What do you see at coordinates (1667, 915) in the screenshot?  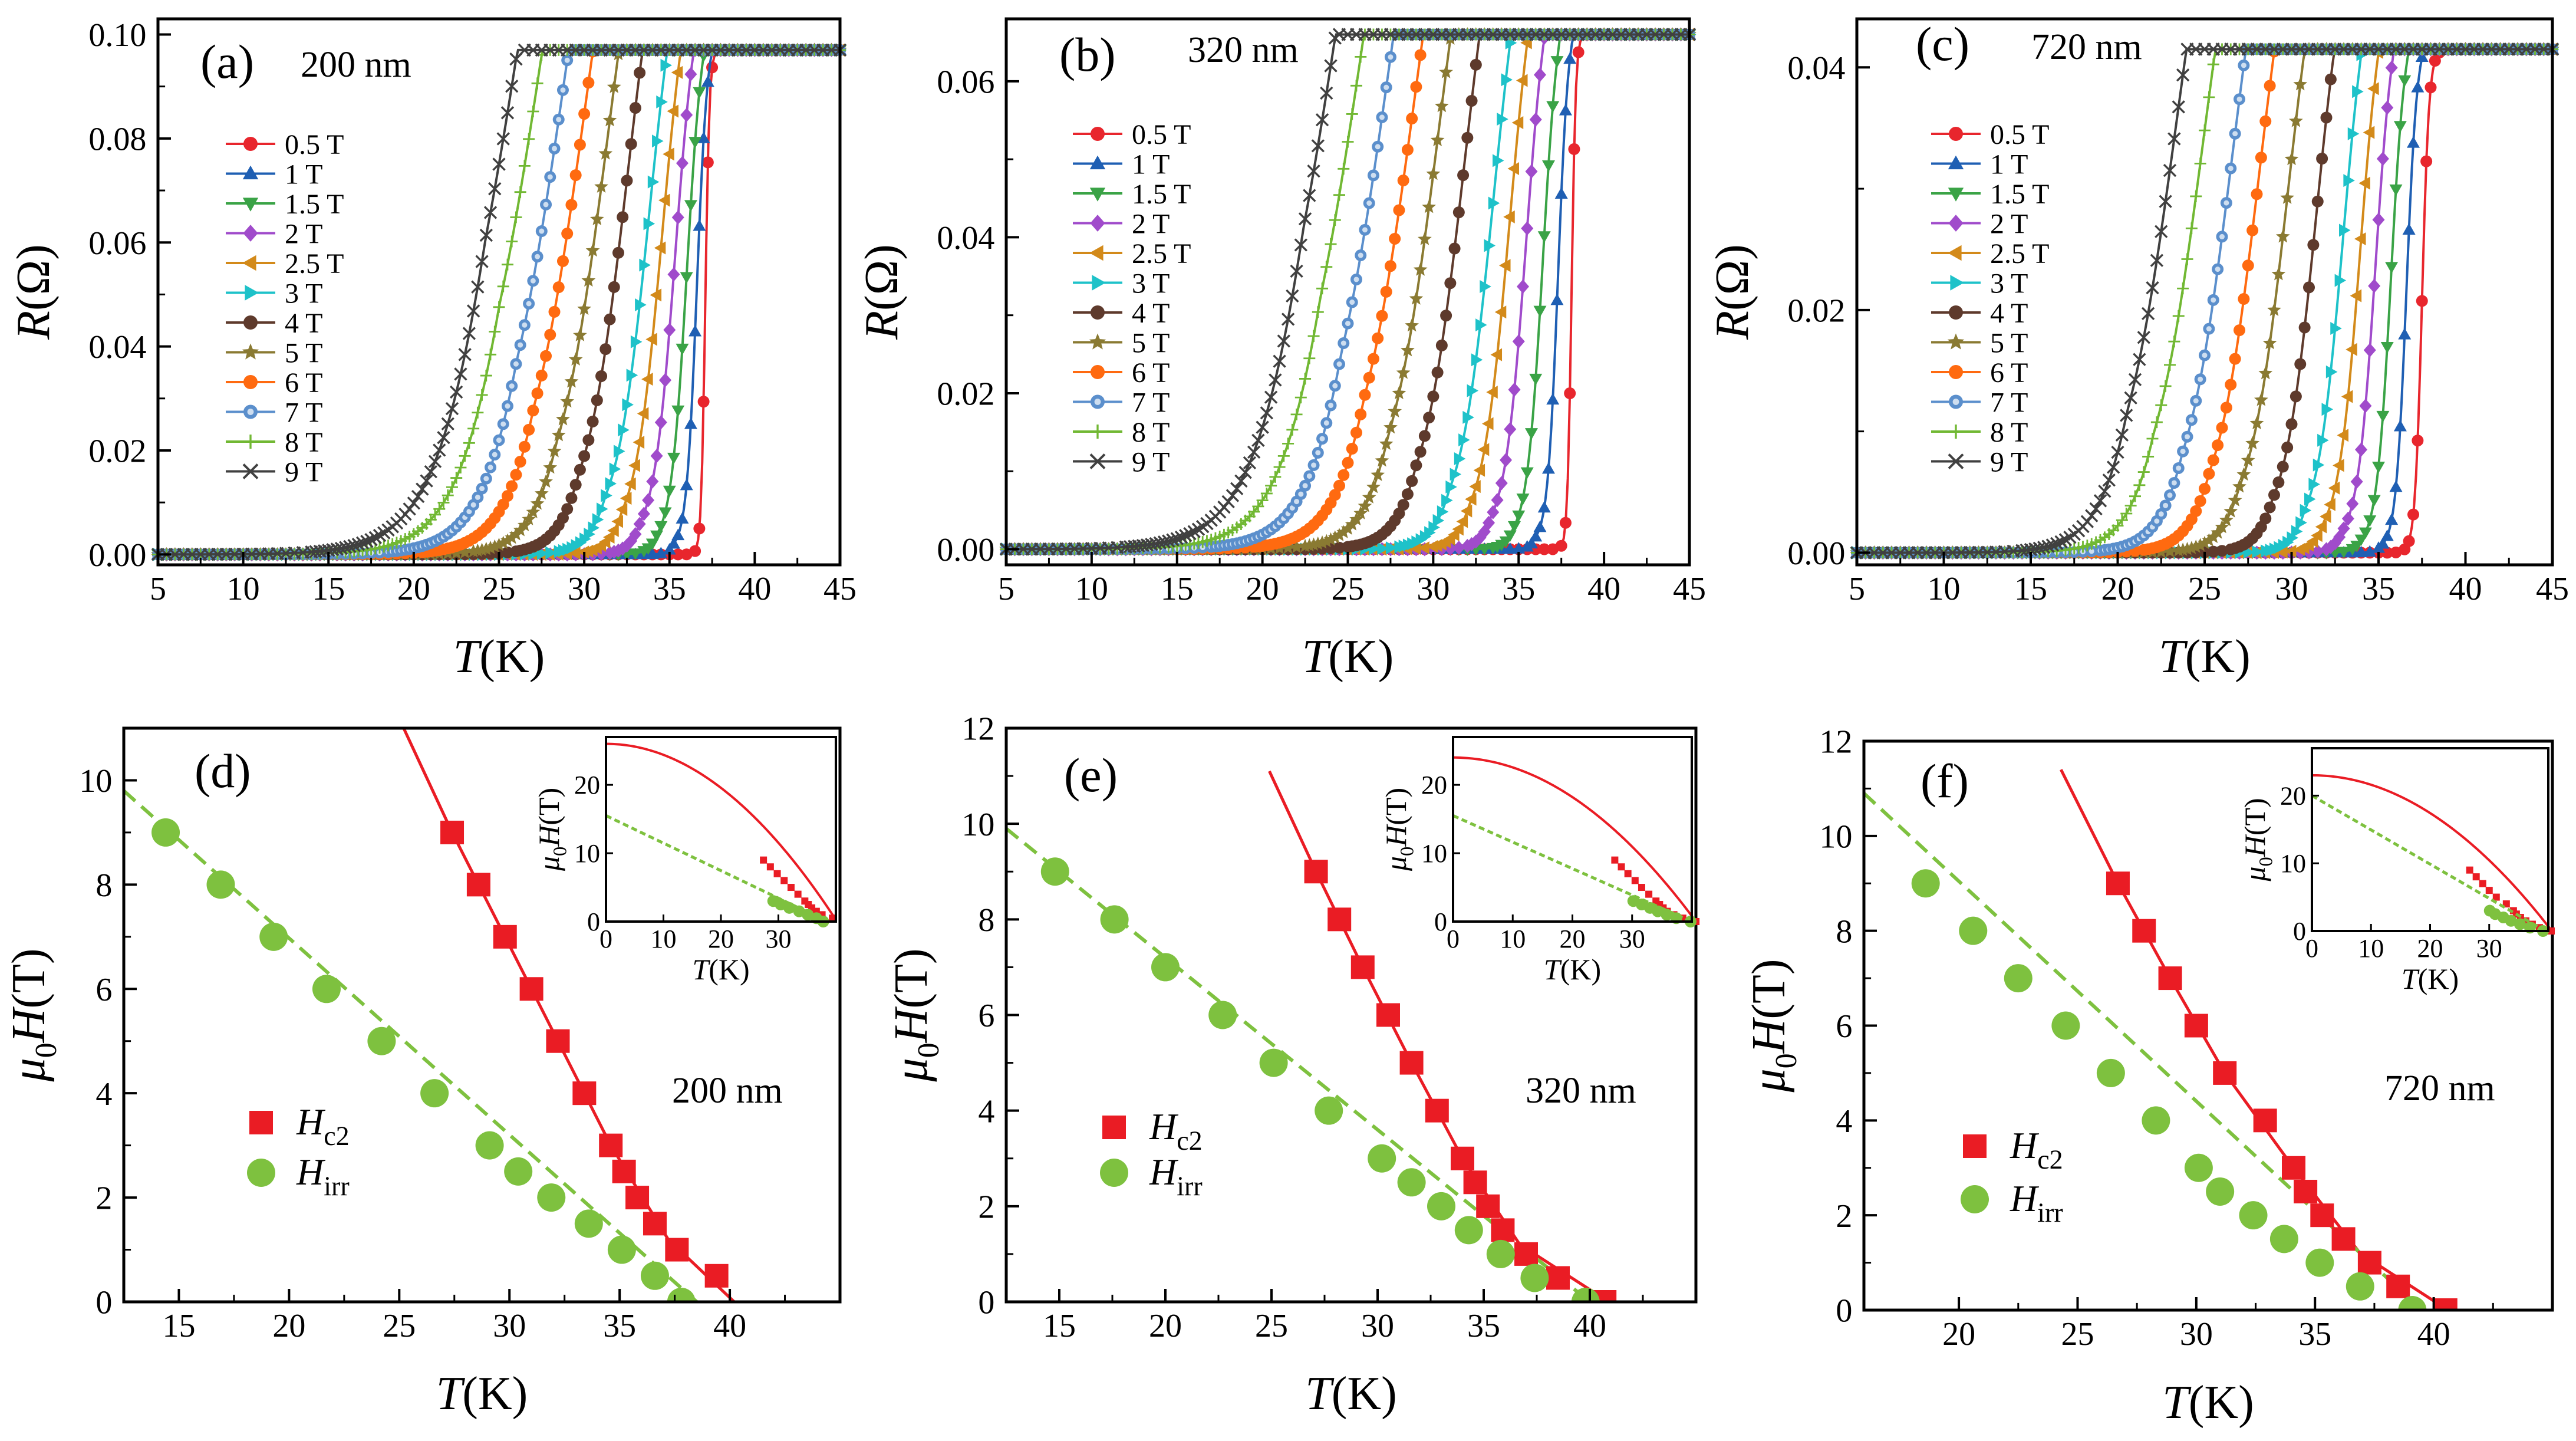 I see `inset-hirr-point` at bounding box center [1667, 915].